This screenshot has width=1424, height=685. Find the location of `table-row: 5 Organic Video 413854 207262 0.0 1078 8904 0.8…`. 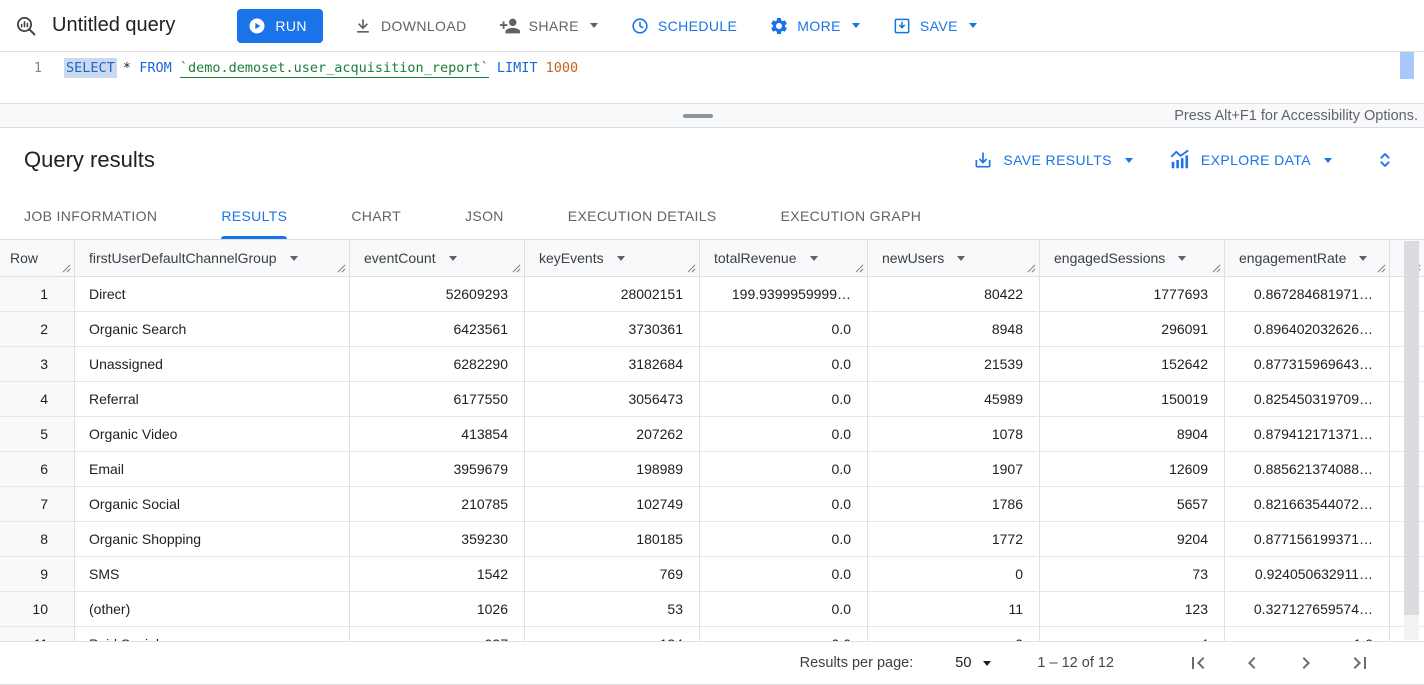

table-row: 5 Organic Video 413854 207262 0.0 1078 8904 0.8… is located at coordinates (712, 434).